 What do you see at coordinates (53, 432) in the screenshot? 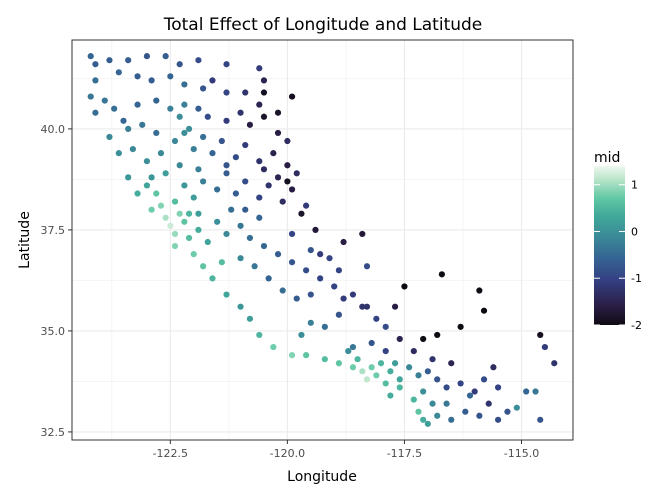
I see `y-tick-label: 32.5` at bounding box center [53, 432].